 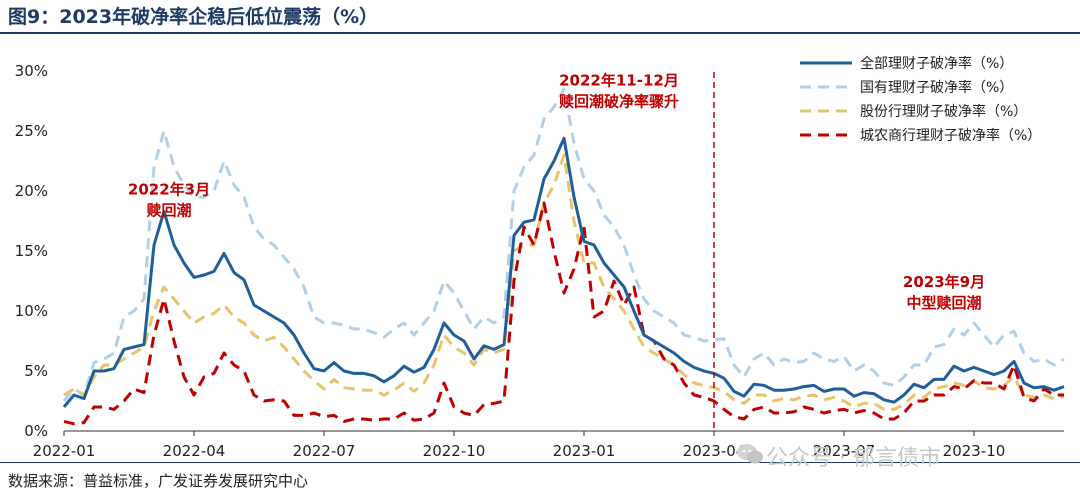 What do you see at coordinates (169, 200) in the screenshot?
I see `annotation-label: 2022年3月赎回潮` at bounding box center [169, 200].